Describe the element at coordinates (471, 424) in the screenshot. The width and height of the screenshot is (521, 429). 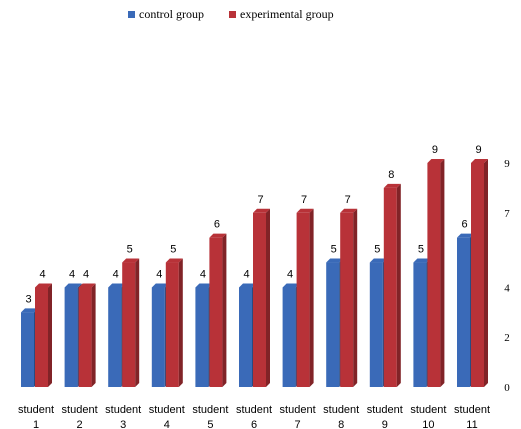
I see `category-number-11: 11` at that location.